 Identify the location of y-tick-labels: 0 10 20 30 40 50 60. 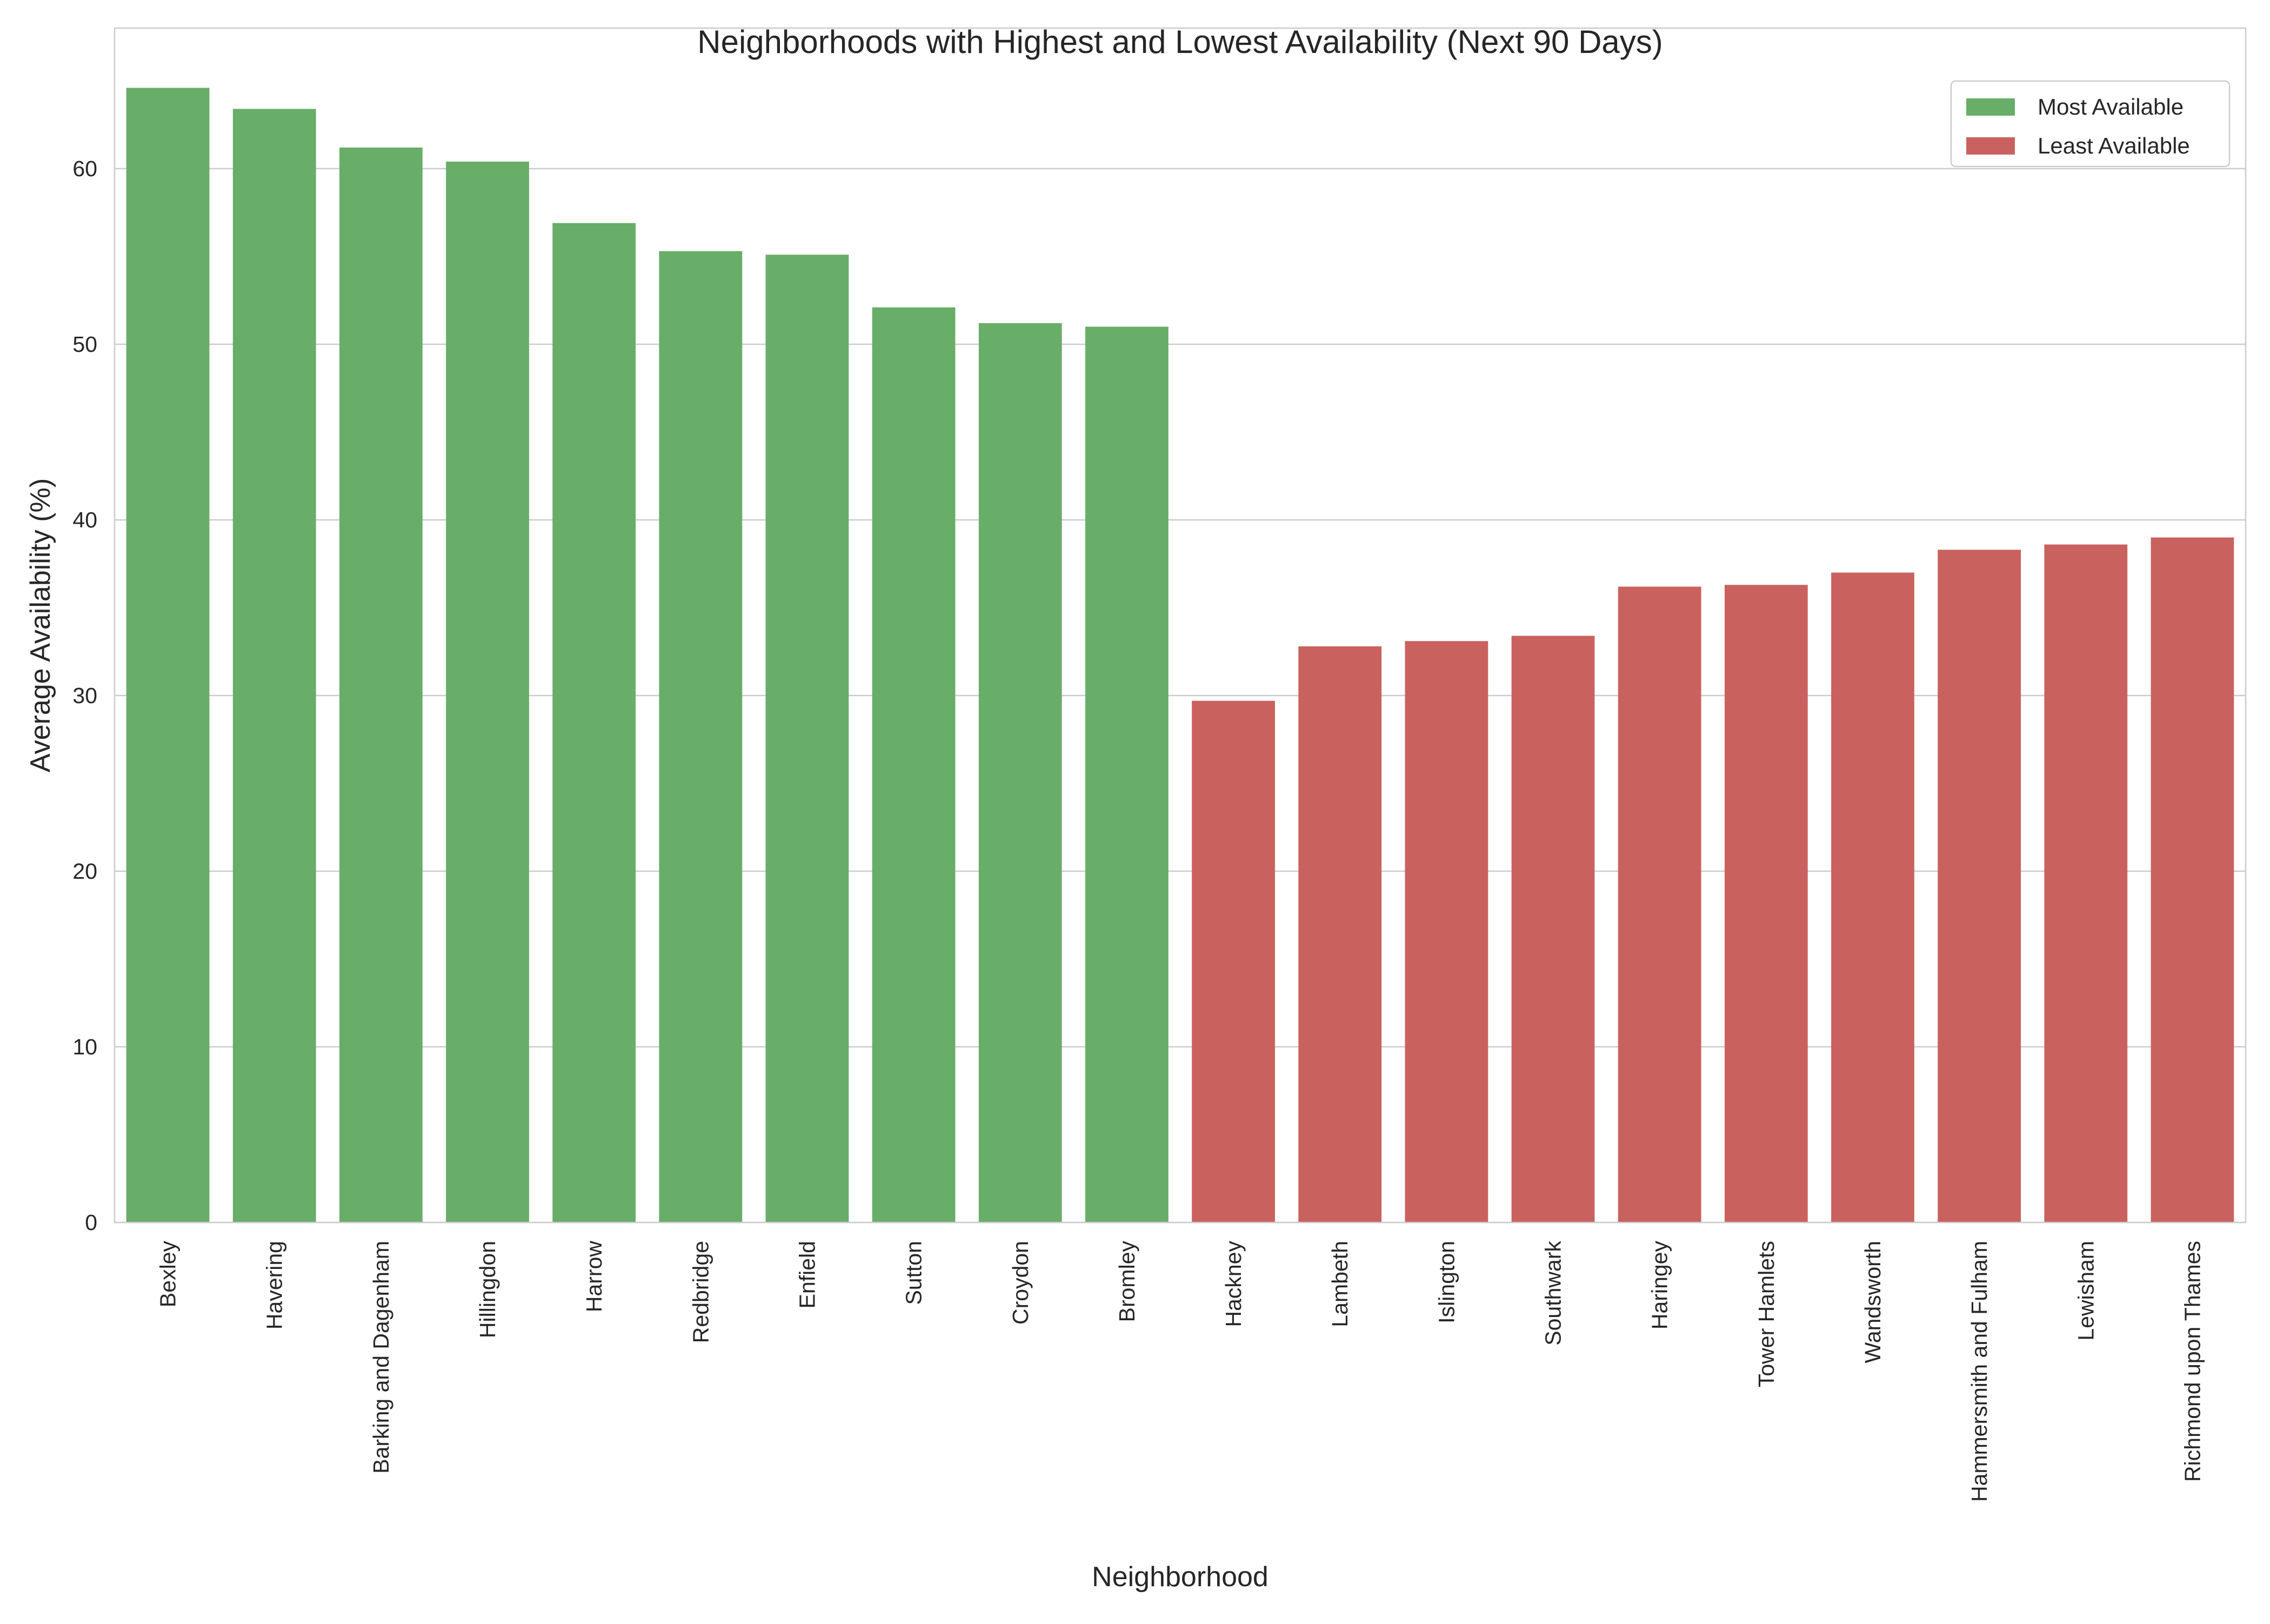
(84, 696).